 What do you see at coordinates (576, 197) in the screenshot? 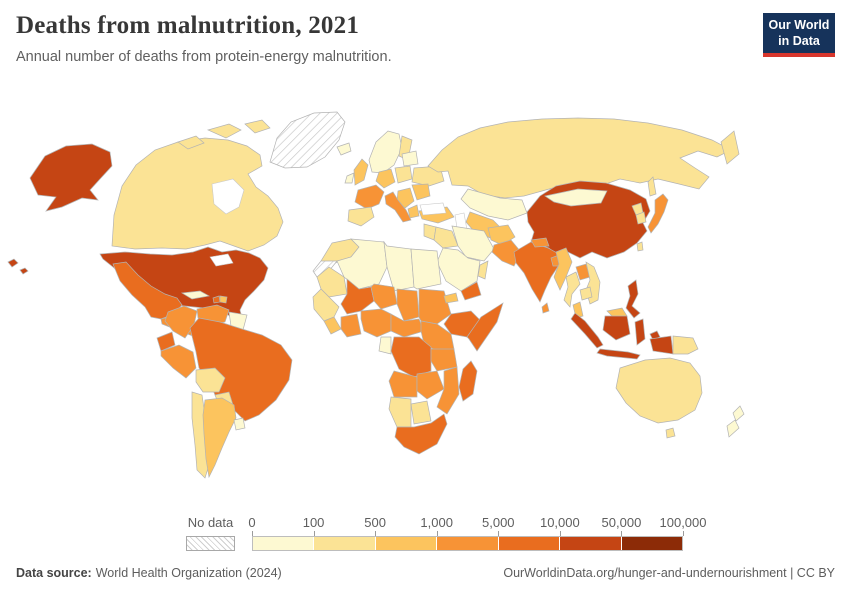
I see `region-mongolia` at bounding box center [576, 197].